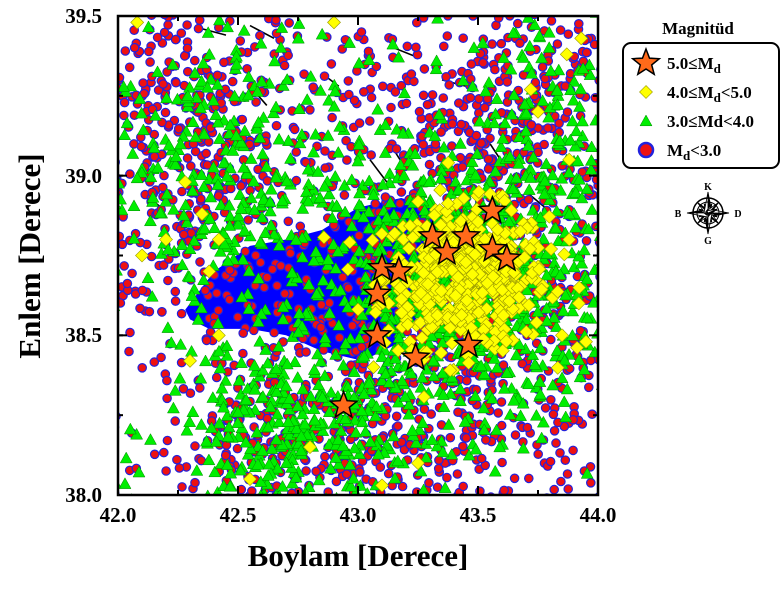 This screenshot has width=784, height=591. What do you see at coordinates (646, 92) in the screenshot?
I see `legend-marker-diamond` at bounding box center [646, 92].